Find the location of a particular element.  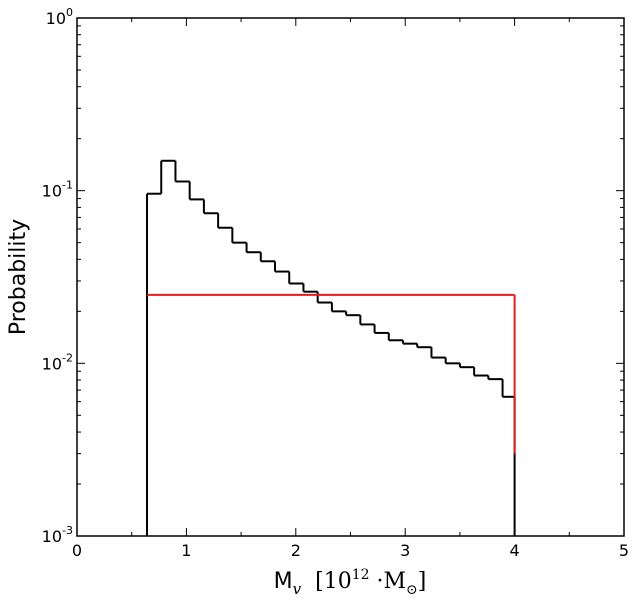

x-axis-label-unit-exp: 12 is located at coordinates (361, 575).